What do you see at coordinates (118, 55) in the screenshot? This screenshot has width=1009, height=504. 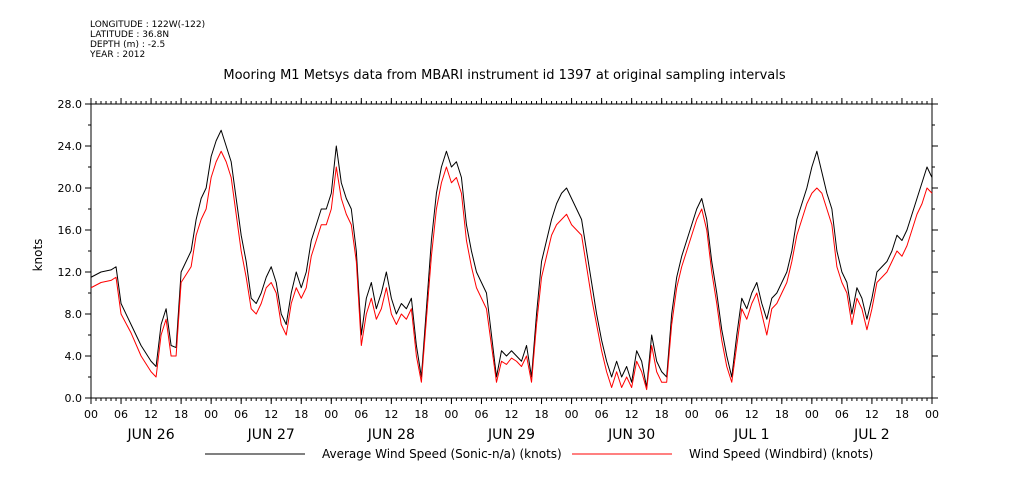 I see `year-label: YEAR : 2012` at bounding box center [118, 55].